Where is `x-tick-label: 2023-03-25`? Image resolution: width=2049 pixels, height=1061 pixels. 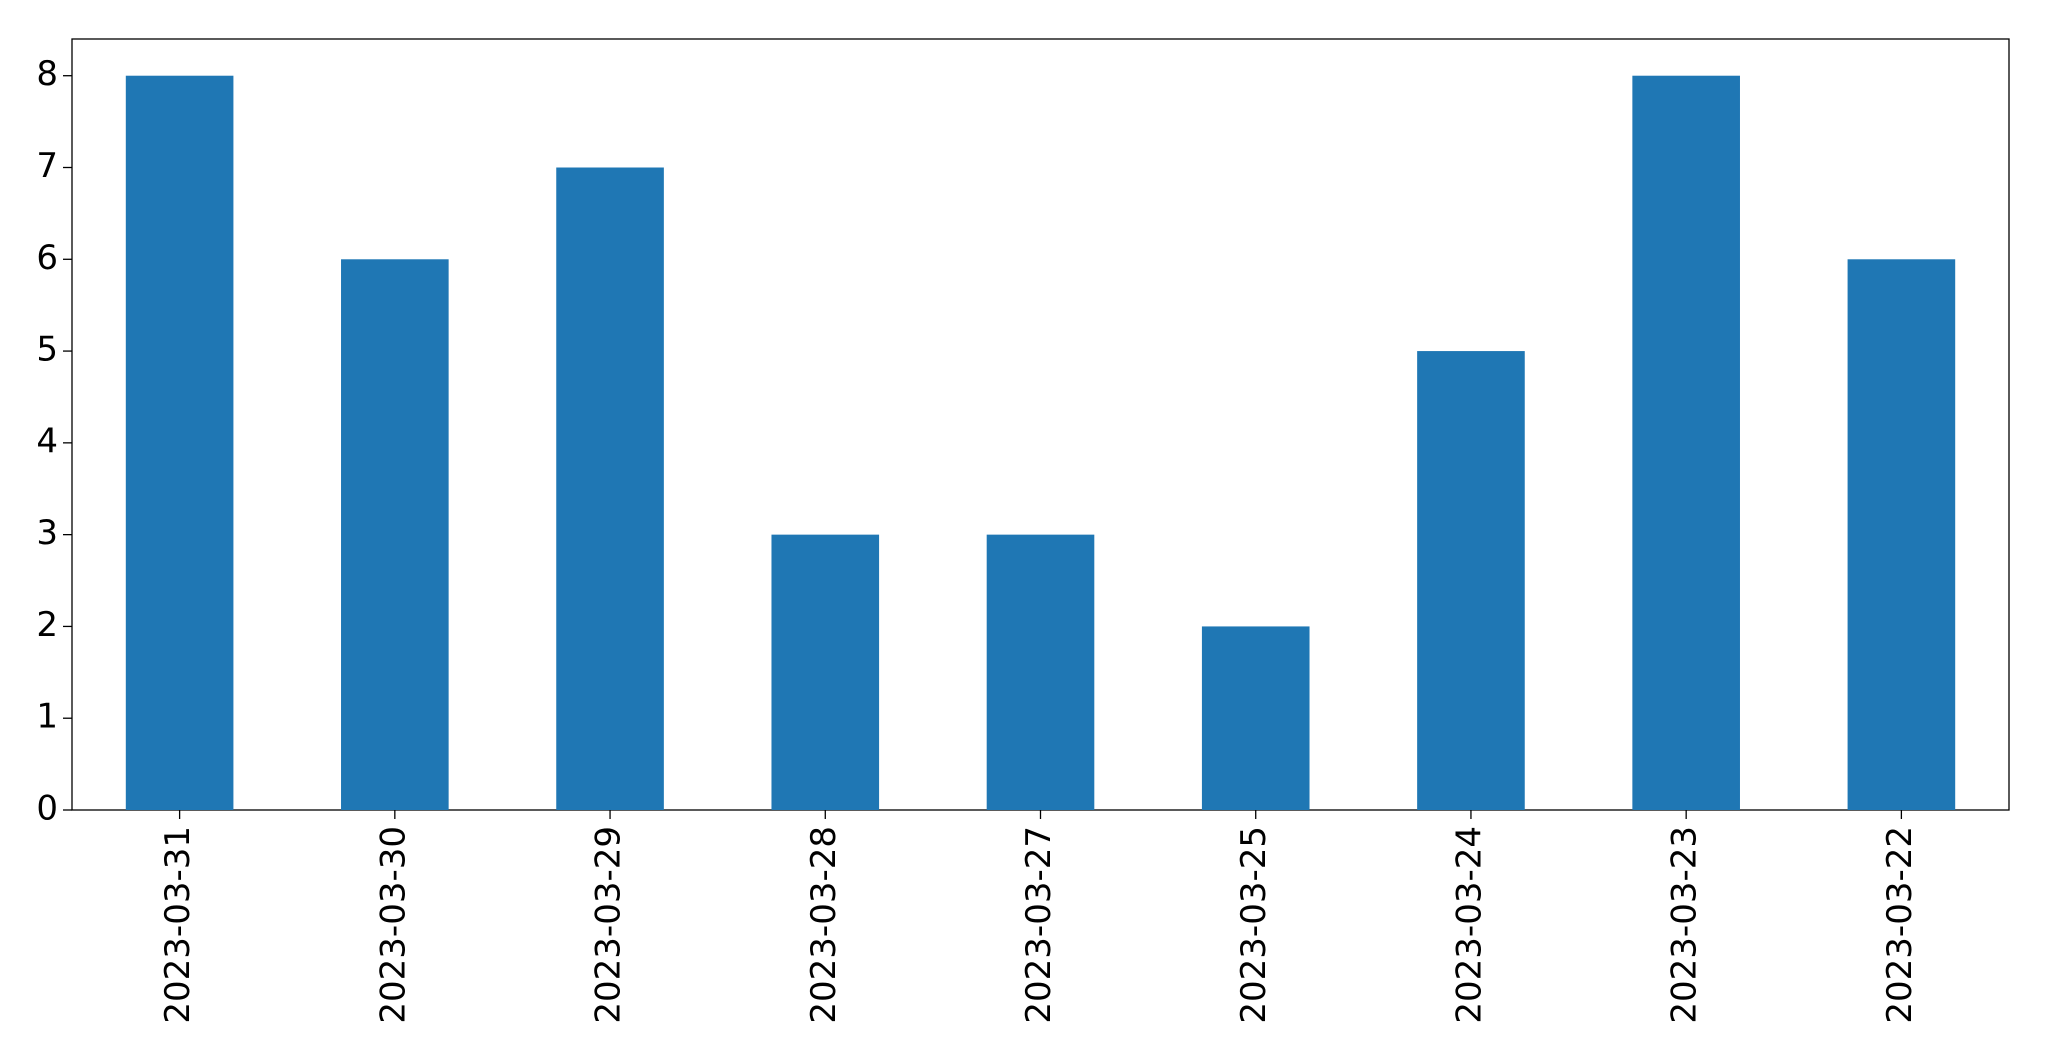
x-tick-label: 2023-03-25 is located at coordinates (1254, 925).